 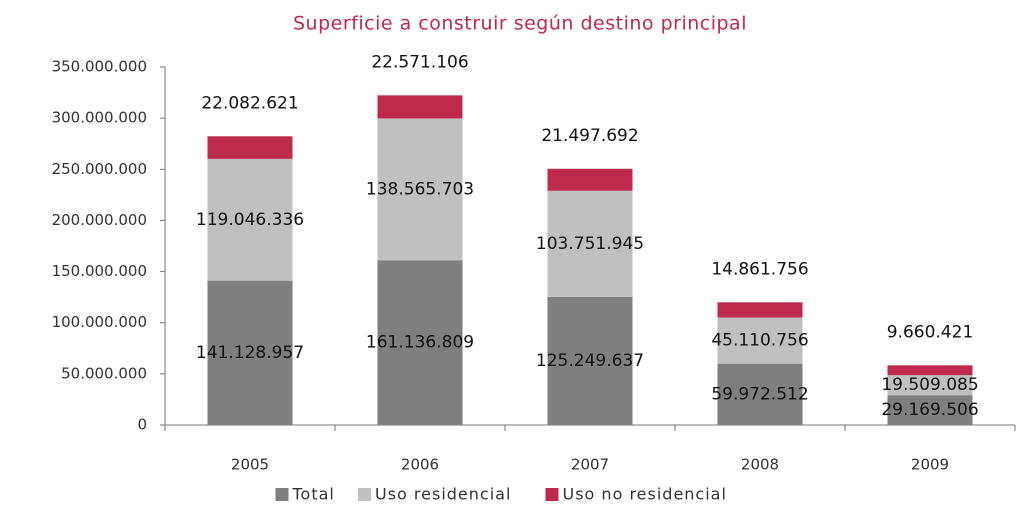 I want to click on data-label: 103.751.945, so click(x=590, y=244).